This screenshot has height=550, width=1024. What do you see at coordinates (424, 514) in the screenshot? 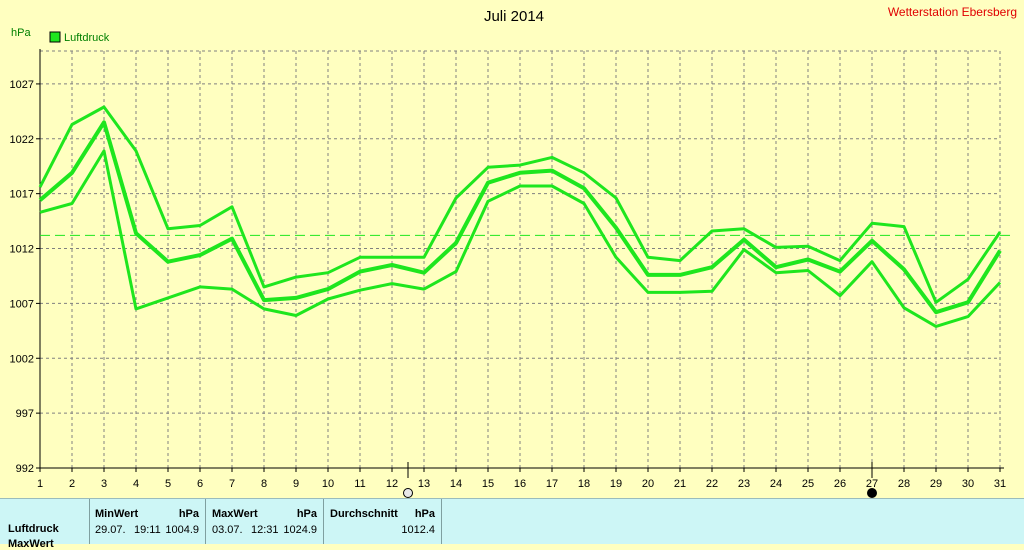
I see `avg-unit: hPa` at bounding box center [424, 514].